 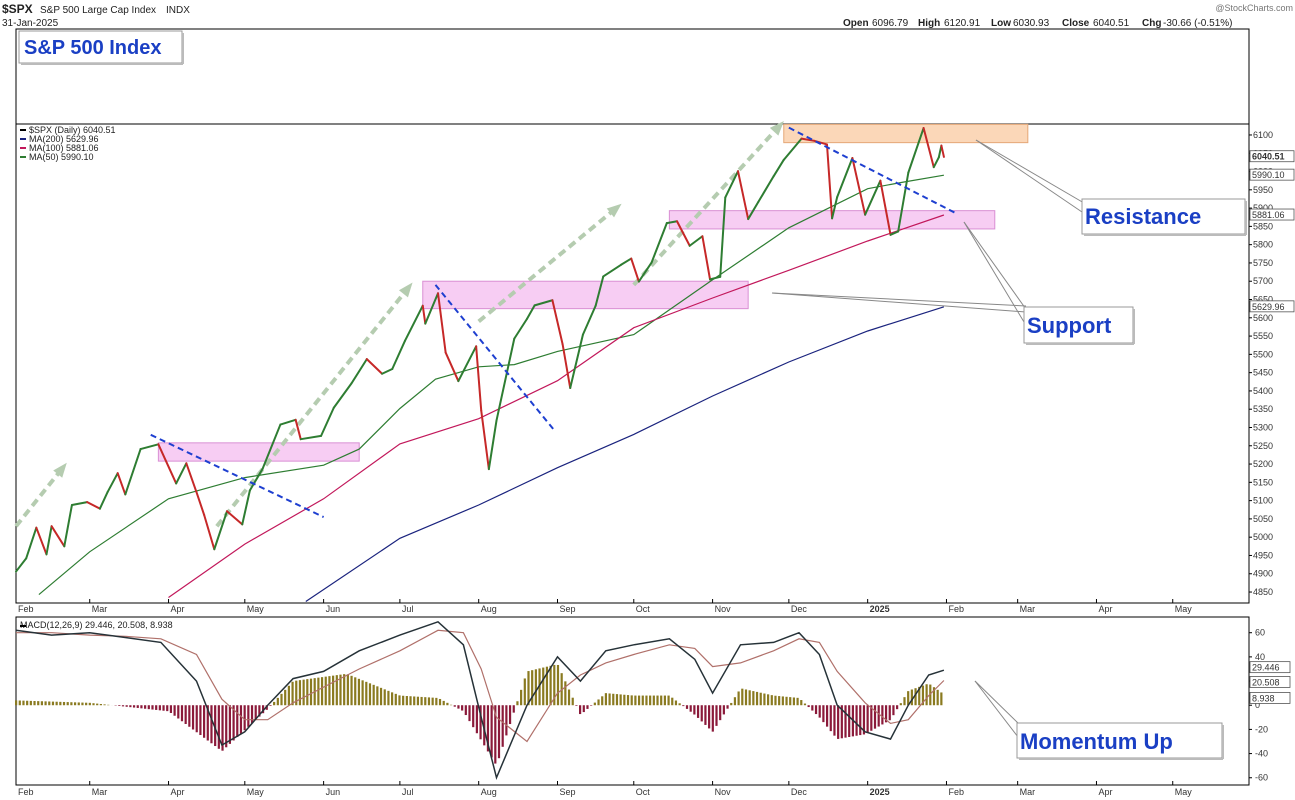 What do you see at coordinates (1263, 501) in the screenshot?
I see `y-tick-label: 5100` at bounding box center [1263, 501].